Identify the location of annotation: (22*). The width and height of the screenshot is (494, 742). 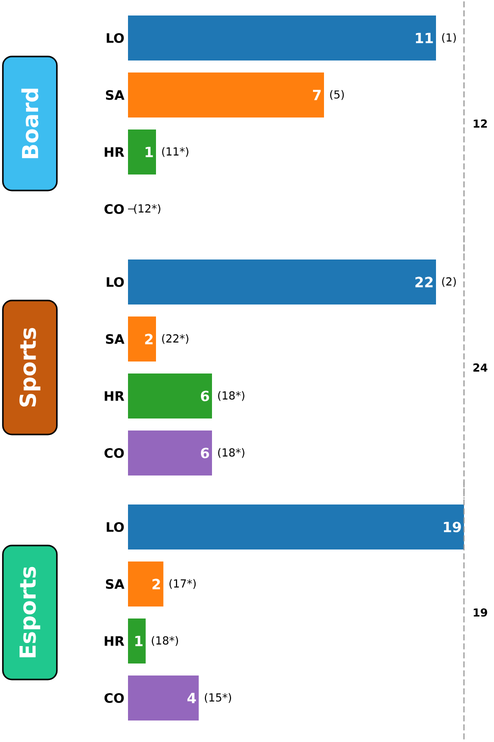
(175, 339).